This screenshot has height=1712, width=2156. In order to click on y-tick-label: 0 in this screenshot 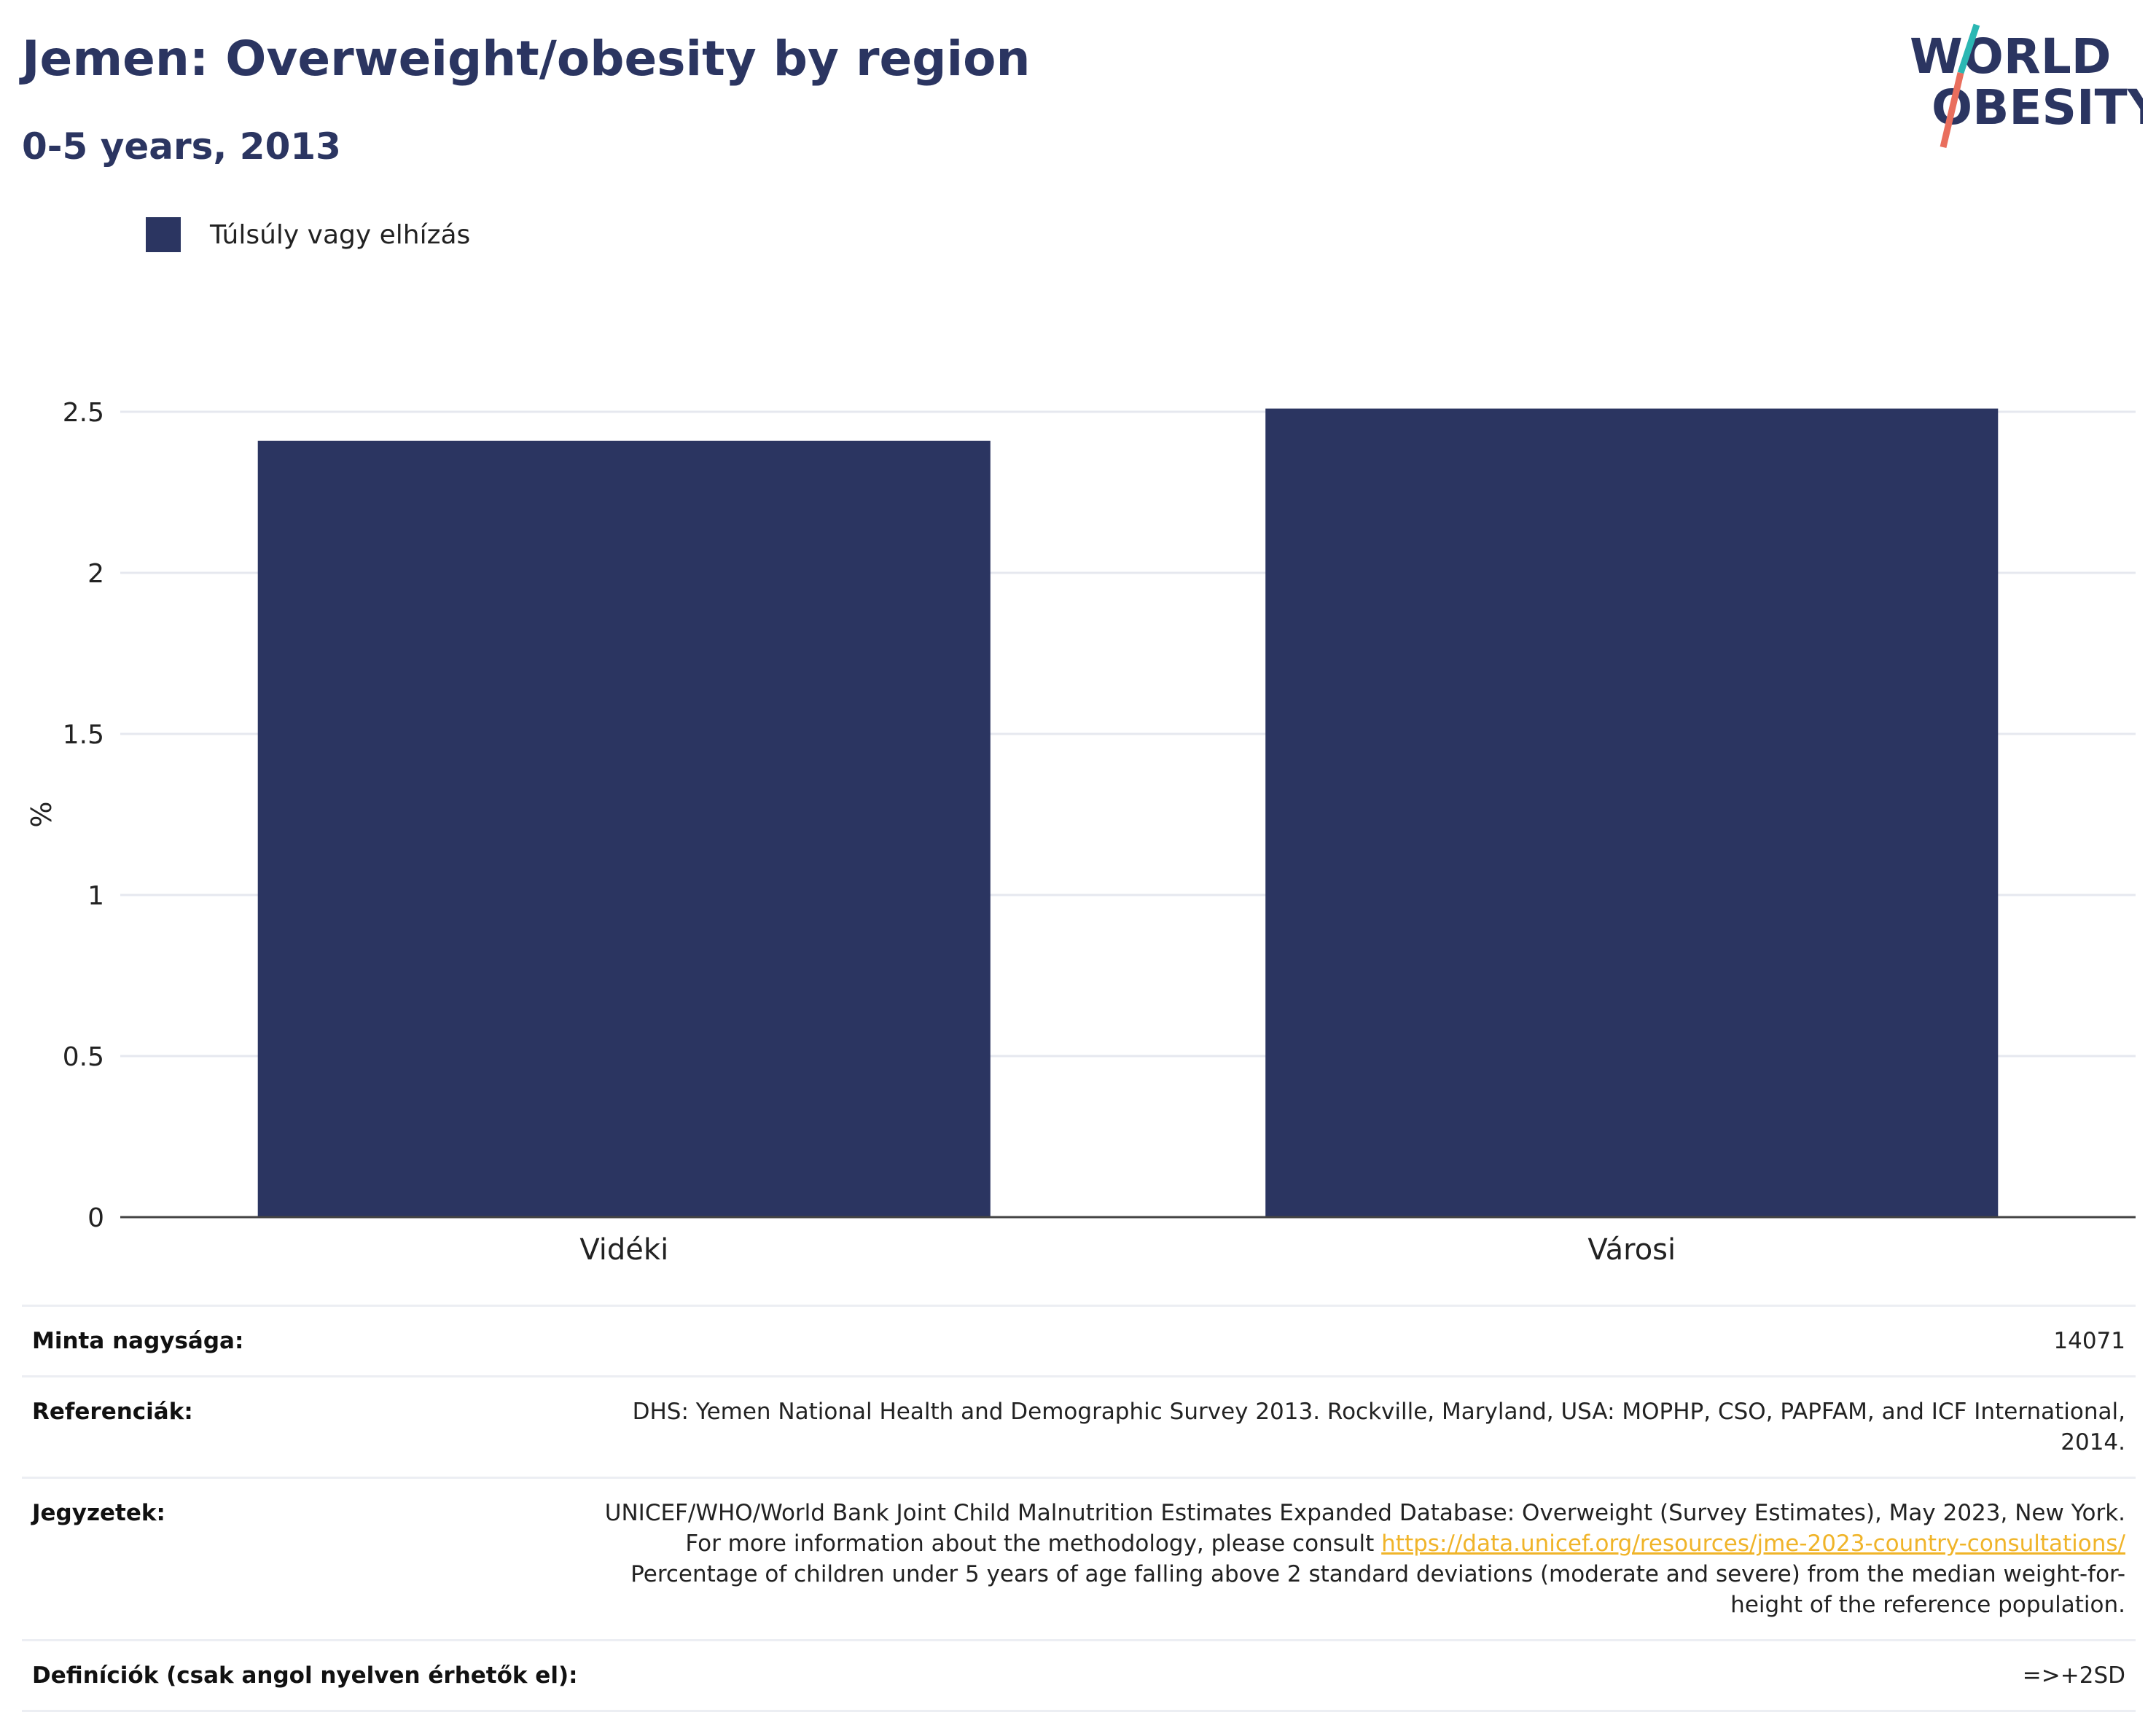, I will do `click(96, 1218)`.